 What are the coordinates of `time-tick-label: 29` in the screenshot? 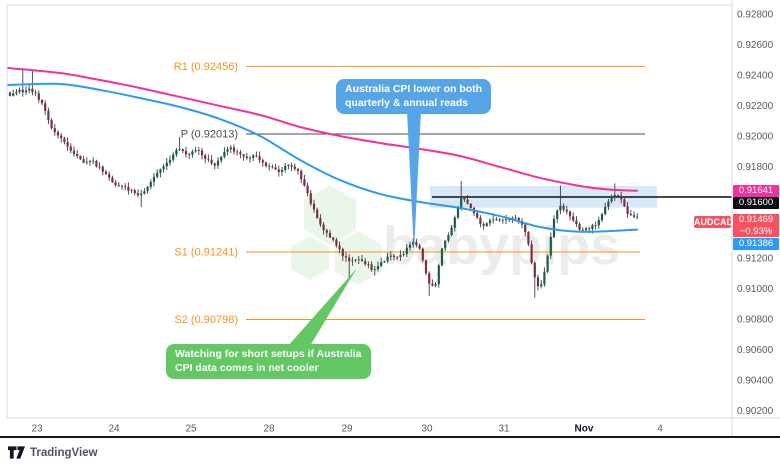 It's located at (347, 429).